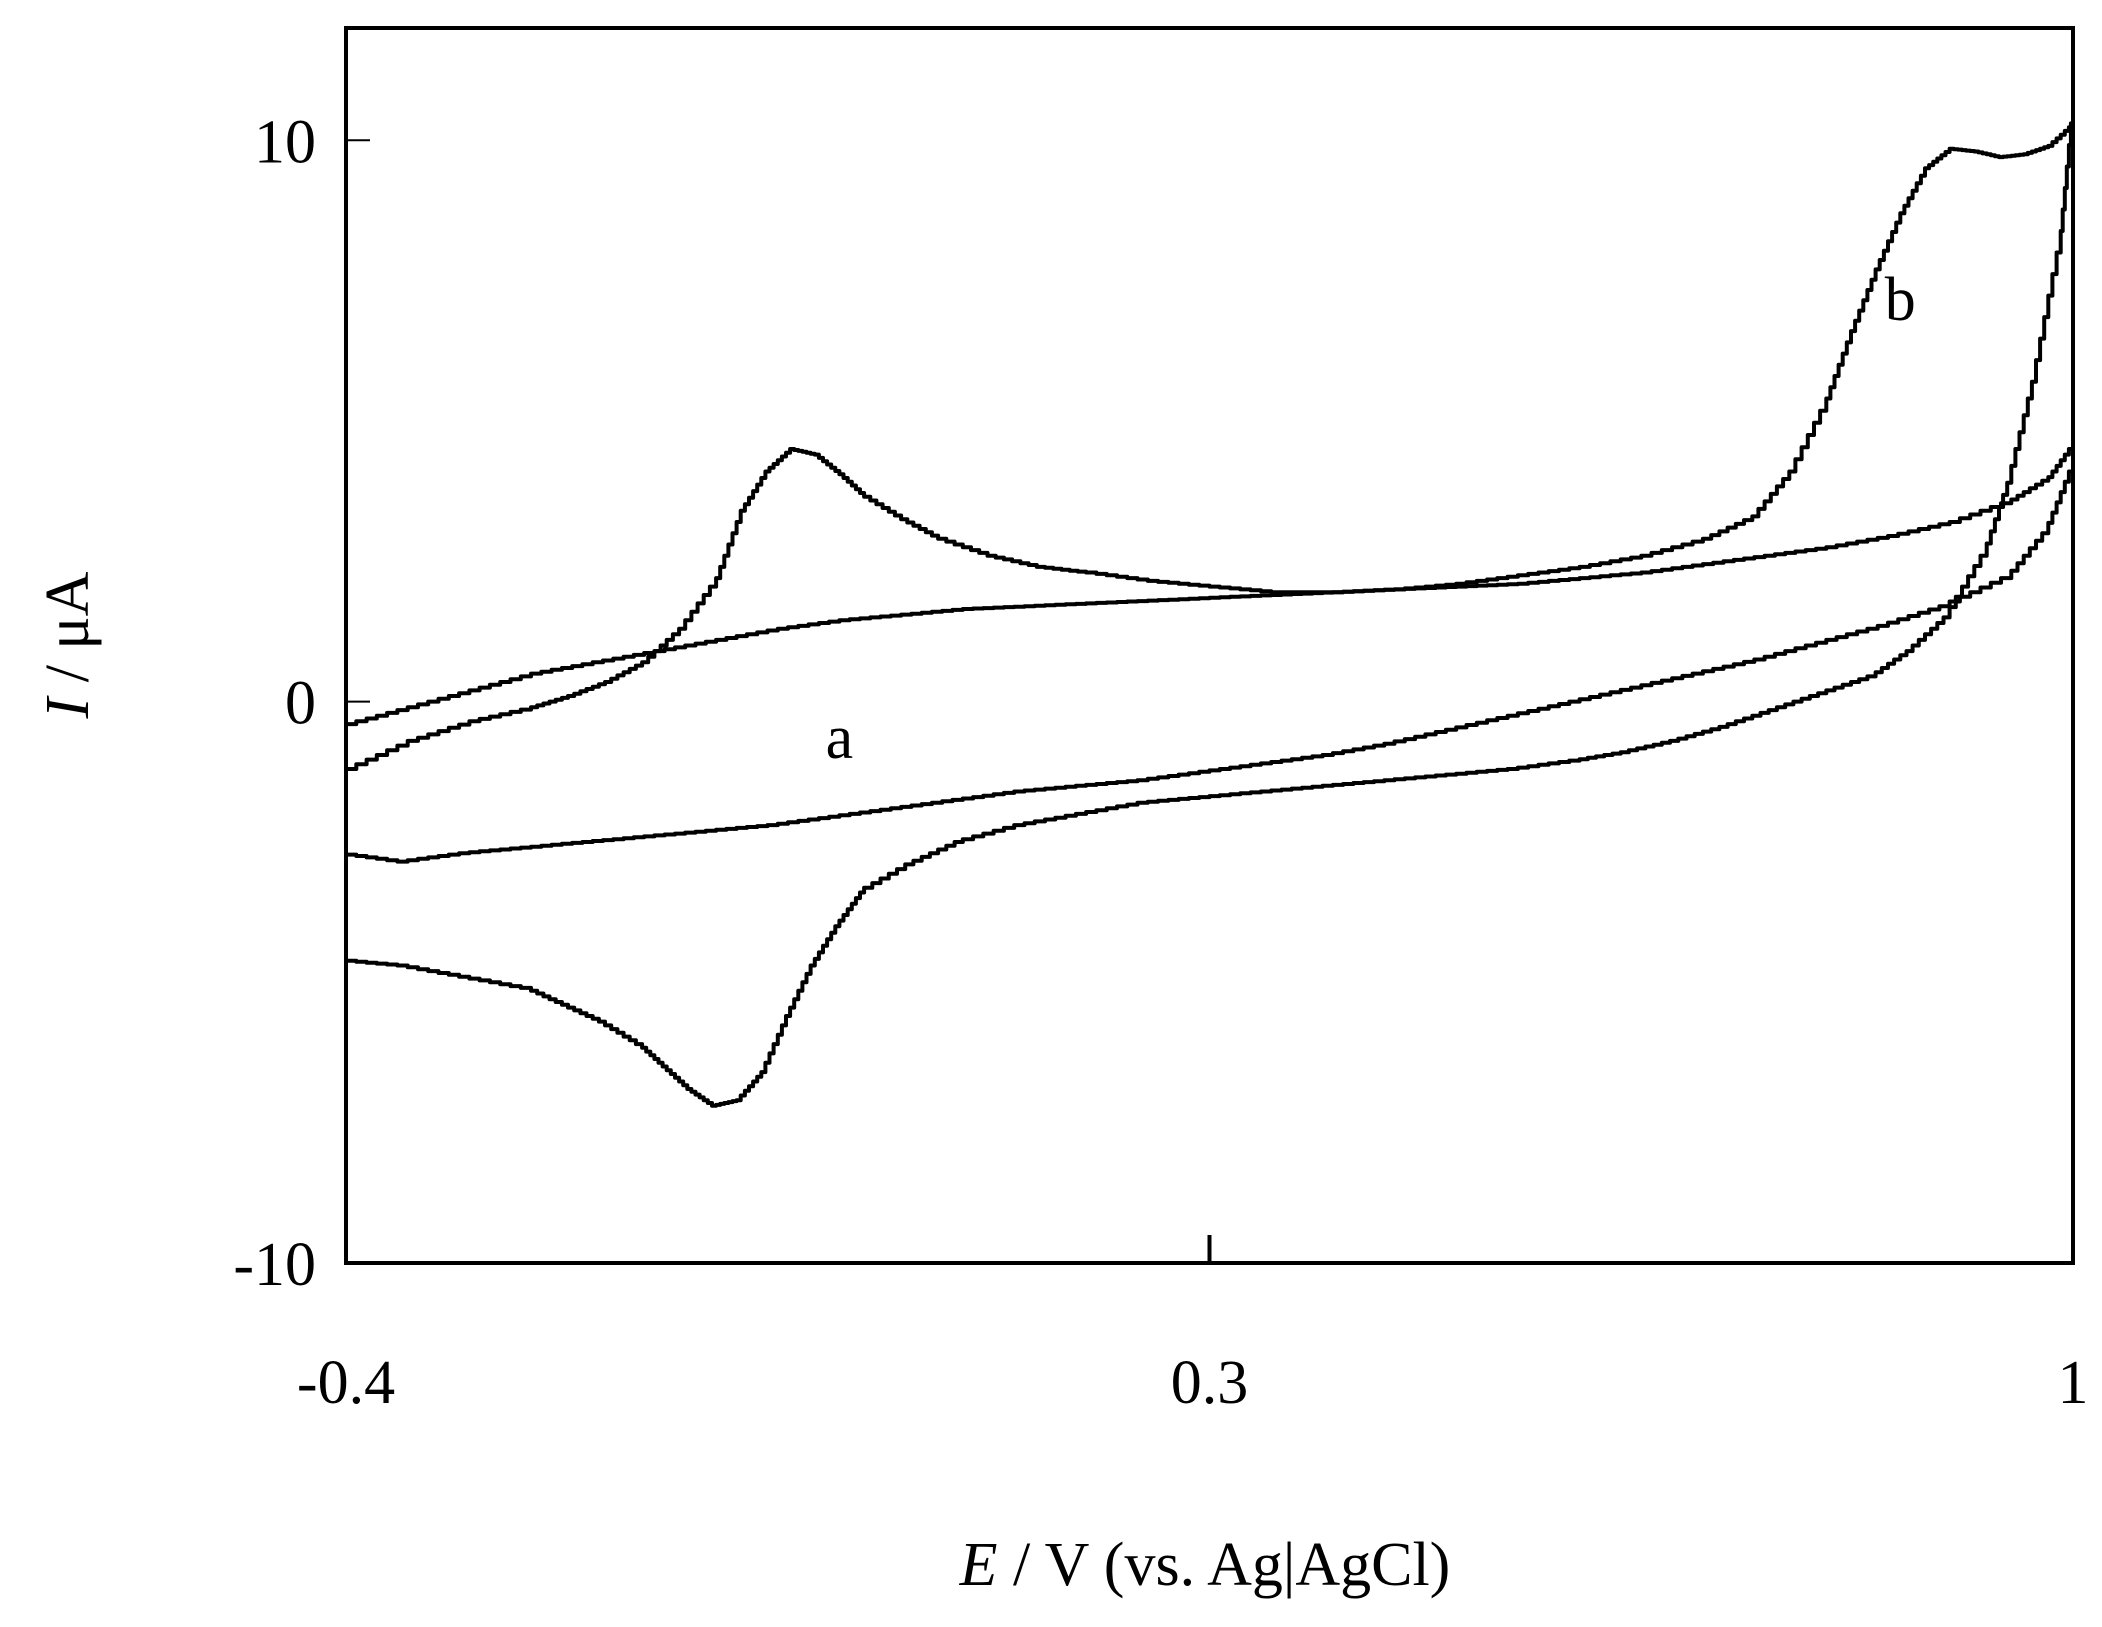 The image size is (2102, 1627). Describe the element at coordinates (1193, 1326) in the screenshot. I see `x-axis-ticks: -0.4 0.3 1` at that location.